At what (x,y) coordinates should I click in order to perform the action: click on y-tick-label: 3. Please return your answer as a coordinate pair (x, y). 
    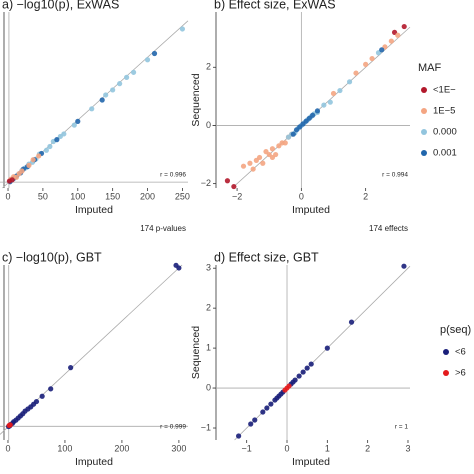
    Looking at the image, I should click on (208, 268).